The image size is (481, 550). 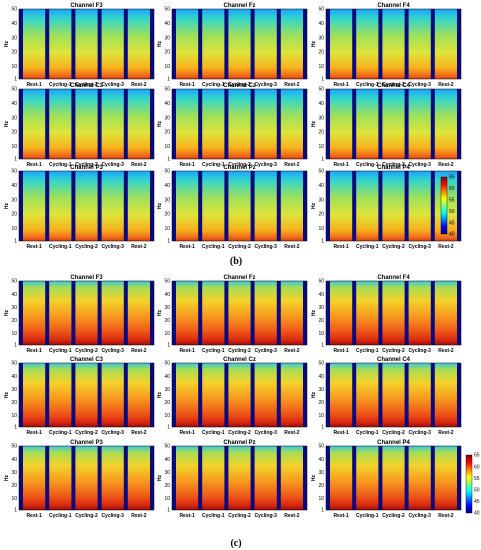 What do you see at coordinates (469, 484) in the screenshot?
I see `colorbar-gradient` at bounding box center [469, 484].